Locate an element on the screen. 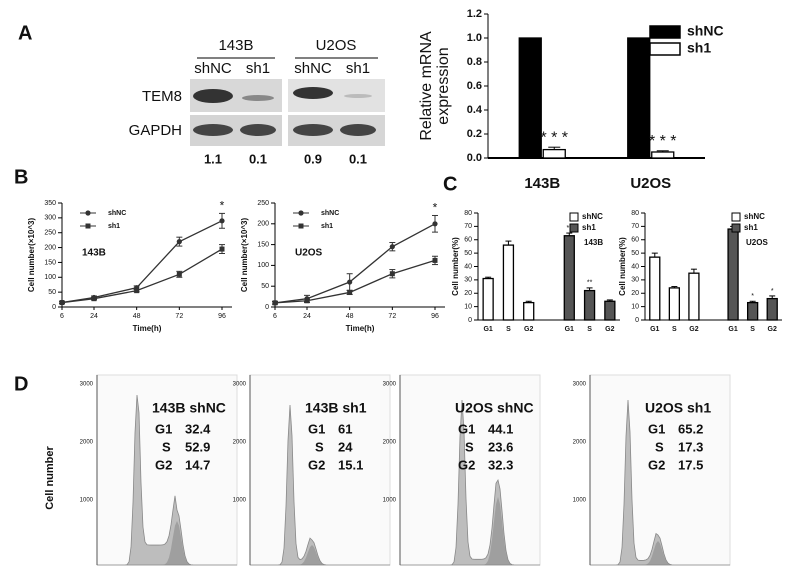 The width and height of the screenshot is (787, 579). phase-value: 52.9 is located at coordinates (197, 446).